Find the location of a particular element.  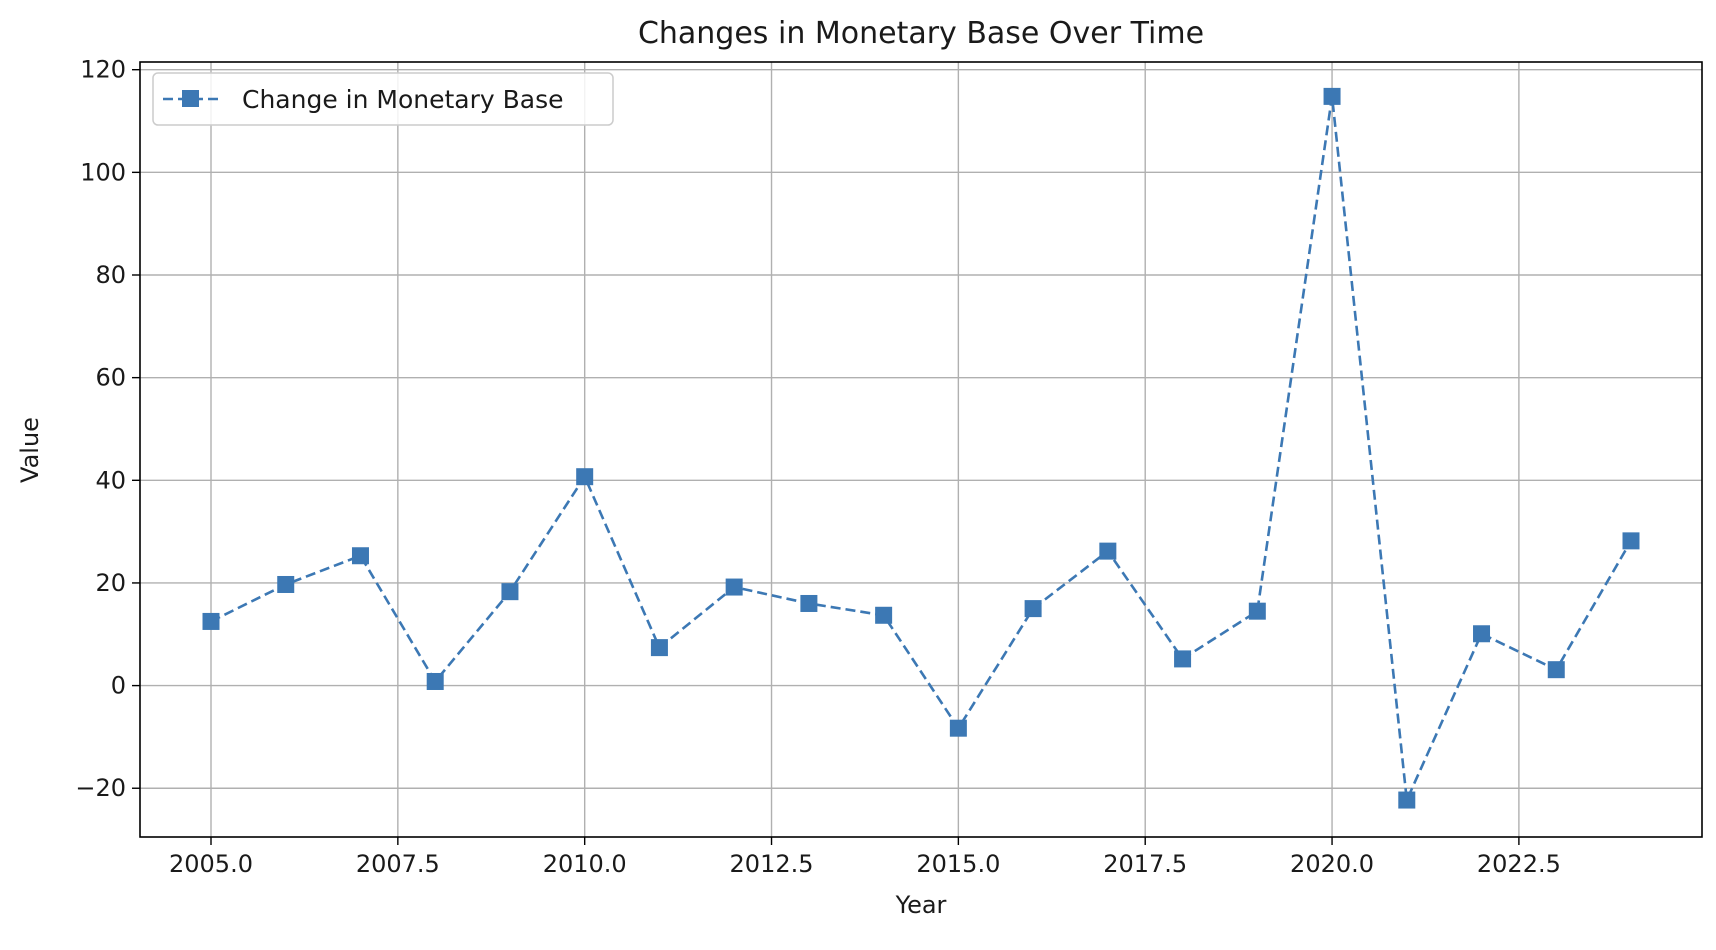

legend-frame is located at coordinates (383, 99).